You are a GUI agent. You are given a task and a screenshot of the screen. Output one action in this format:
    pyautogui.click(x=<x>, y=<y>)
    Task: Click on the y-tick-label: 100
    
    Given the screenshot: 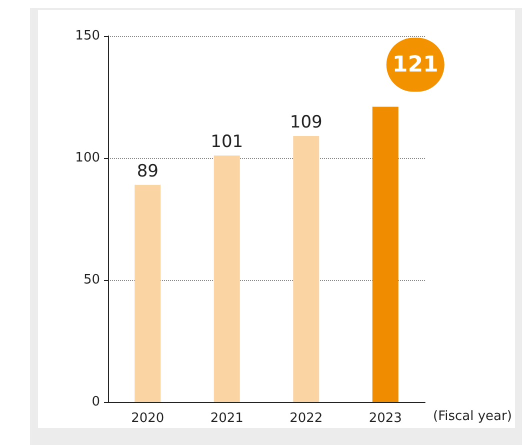 What is the action you would take?
    pyautogui.click(x=87, y=158)
    